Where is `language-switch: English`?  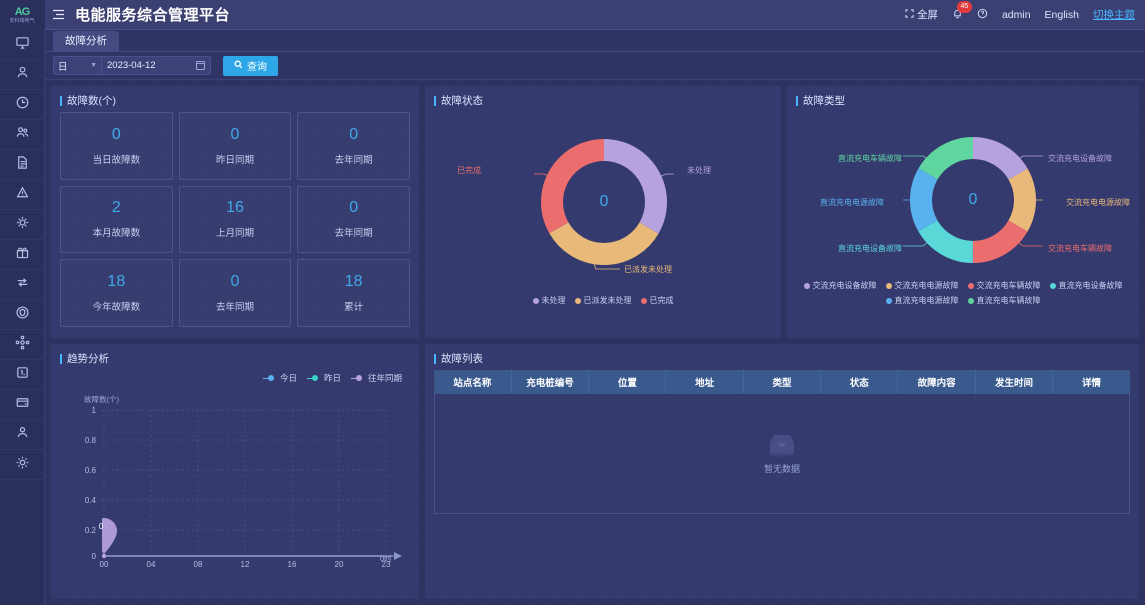 language-switch: English is located at coordinates (1062, 15).